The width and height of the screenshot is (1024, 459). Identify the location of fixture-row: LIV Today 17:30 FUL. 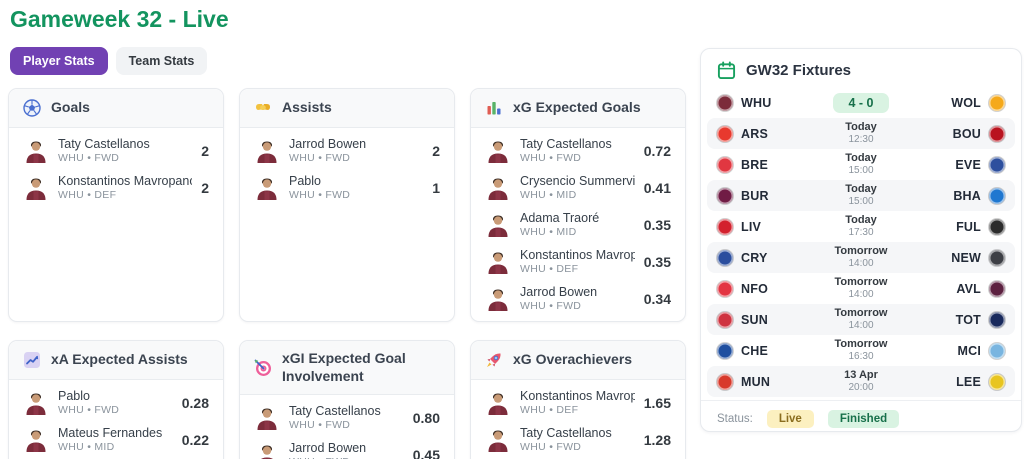
(861, 226).